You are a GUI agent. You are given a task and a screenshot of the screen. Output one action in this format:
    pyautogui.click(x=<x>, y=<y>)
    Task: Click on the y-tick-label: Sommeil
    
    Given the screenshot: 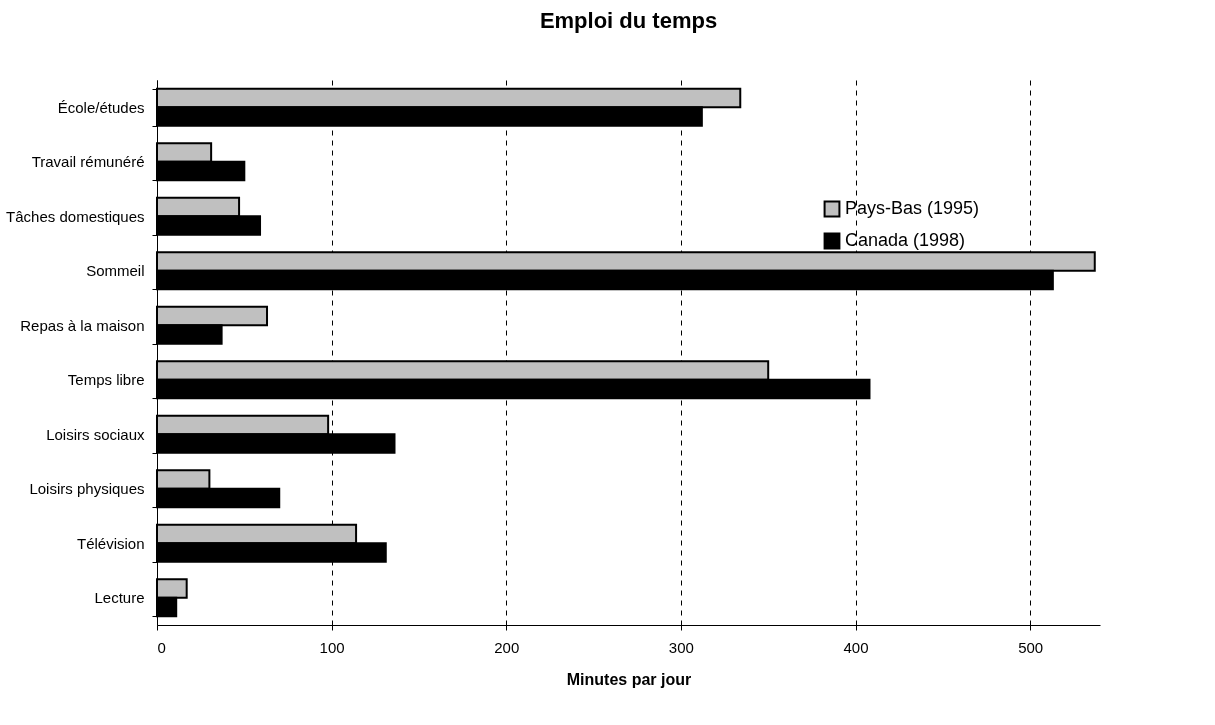 What is the action you would take?
    pyautogui.click(x=115, y=271)
    